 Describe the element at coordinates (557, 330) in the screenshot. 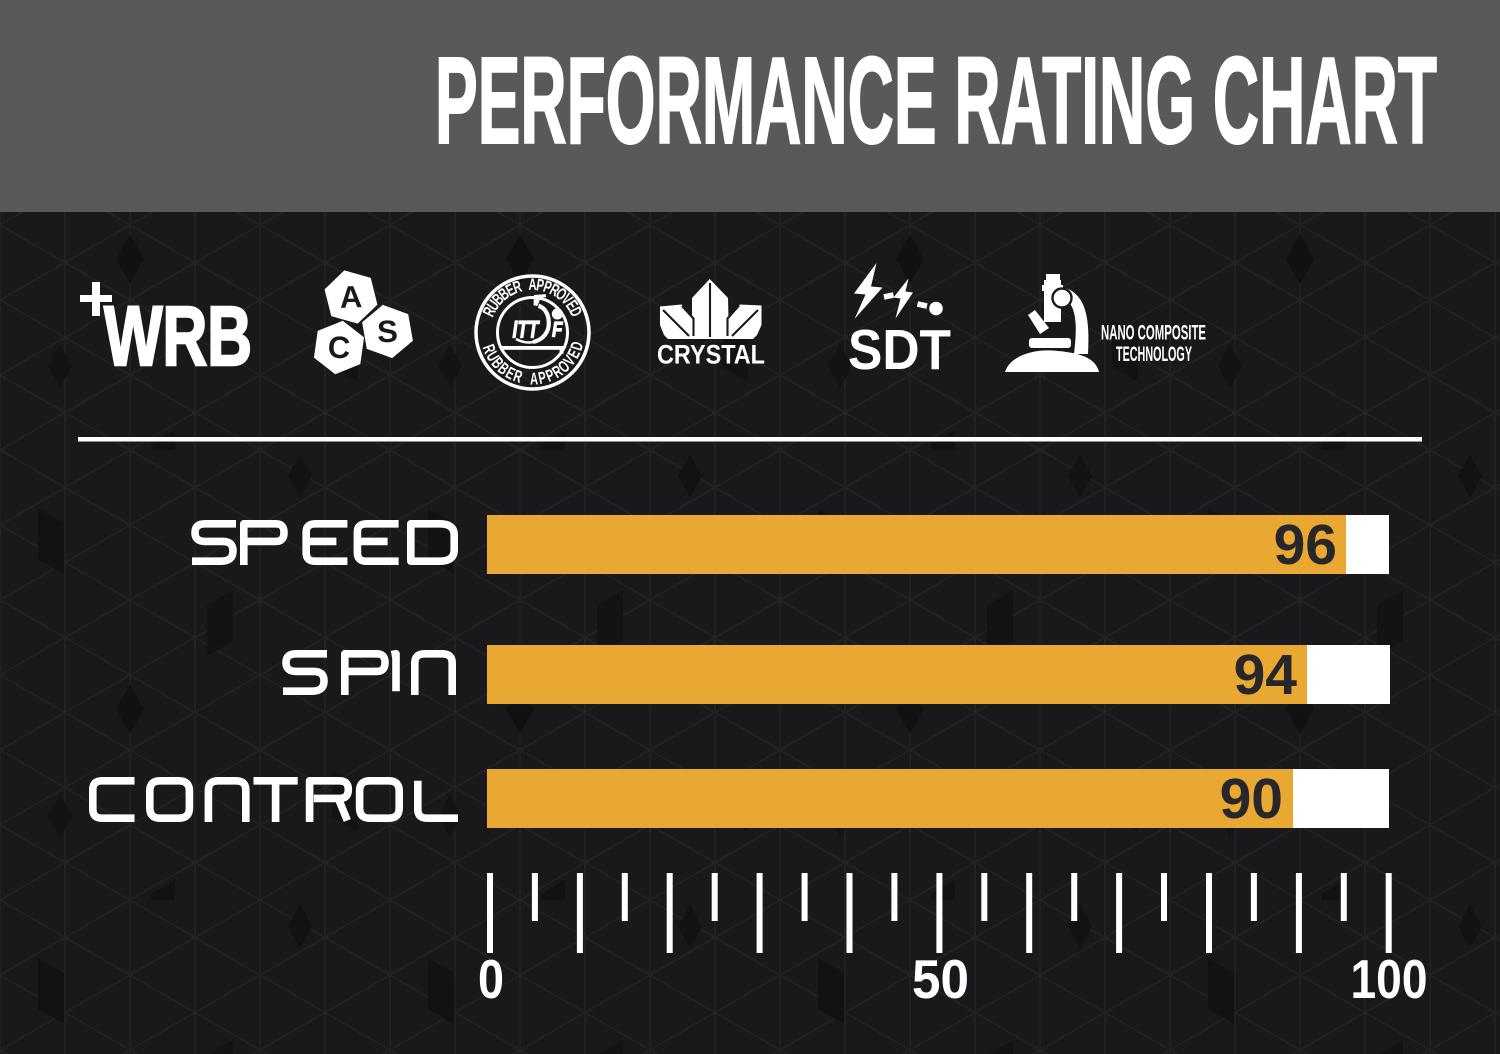

I see `svg-text: F` at that location.